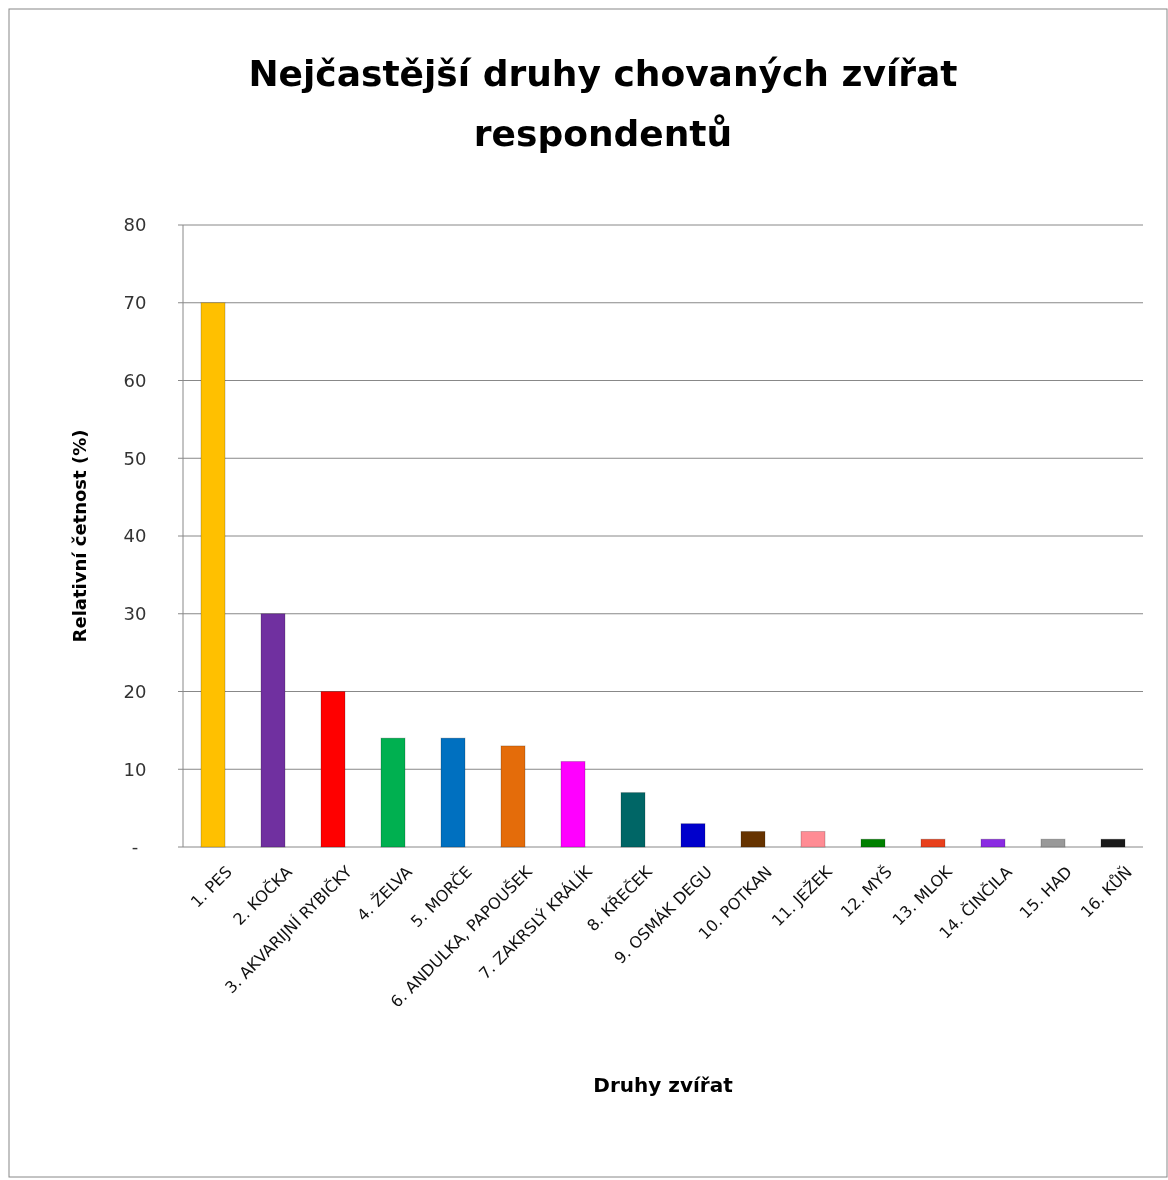 The width and height of the screenshot is (1168, 1180). I want to click on y-tick-label: -, so click(135, 847).